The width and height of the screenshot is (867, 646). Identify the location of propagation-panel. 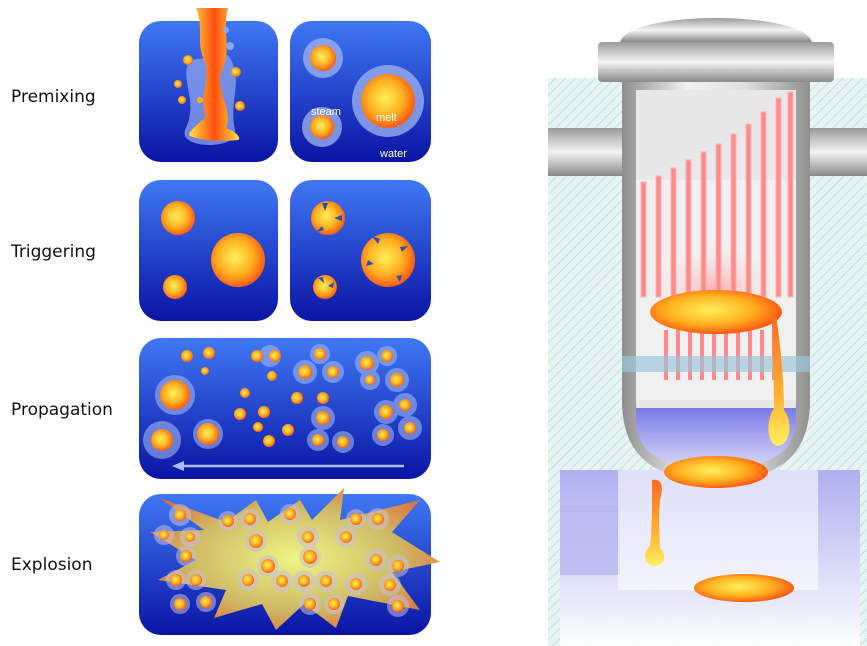
(285, 408).